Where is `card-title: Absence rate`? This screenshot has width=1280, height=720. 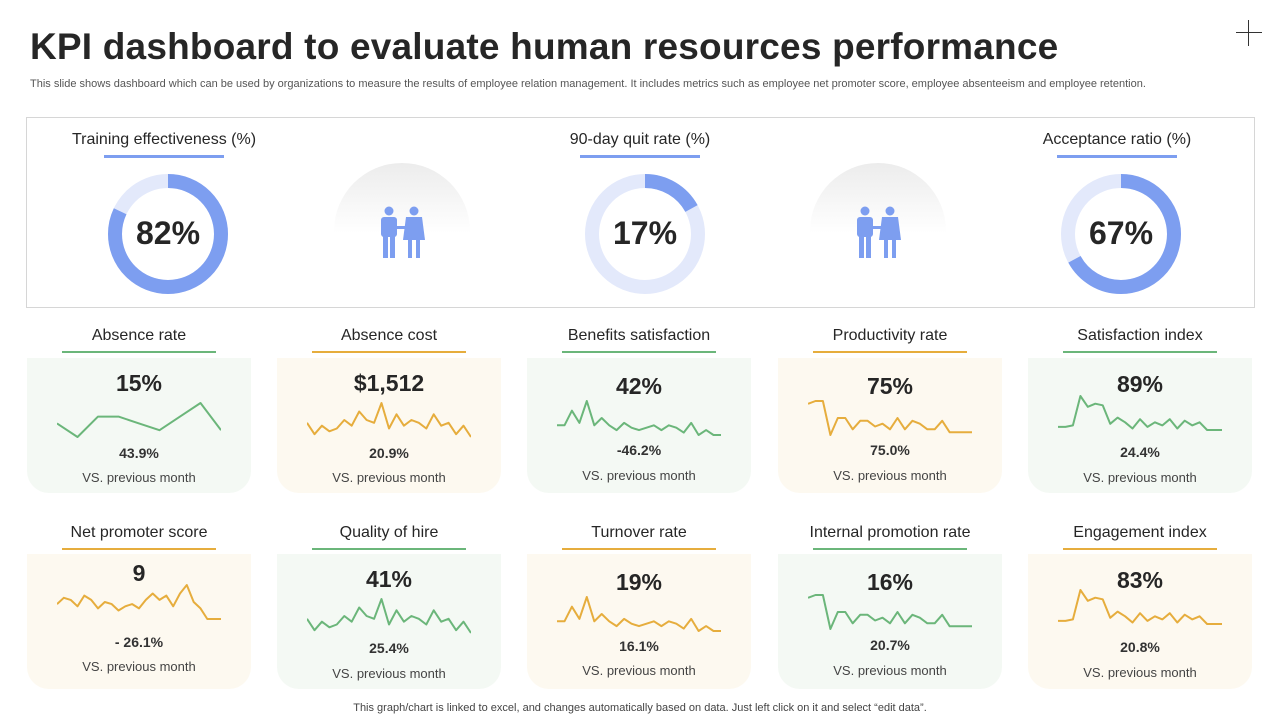
card-title: Absence rate is located at coordinates (139, 335).